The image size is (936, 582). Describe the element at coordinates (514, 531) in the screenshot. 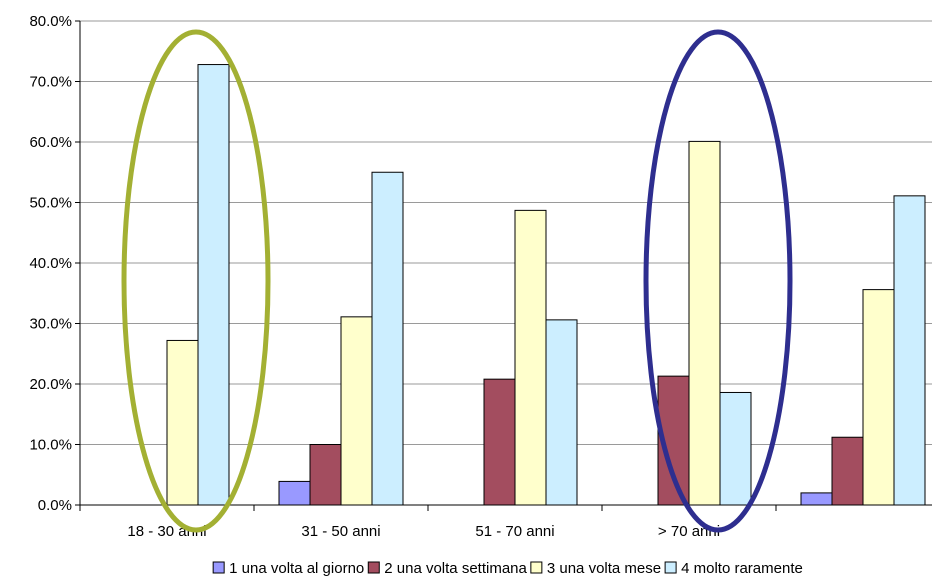

I see `x-tick-label: 51 - 70 anni` at that location.